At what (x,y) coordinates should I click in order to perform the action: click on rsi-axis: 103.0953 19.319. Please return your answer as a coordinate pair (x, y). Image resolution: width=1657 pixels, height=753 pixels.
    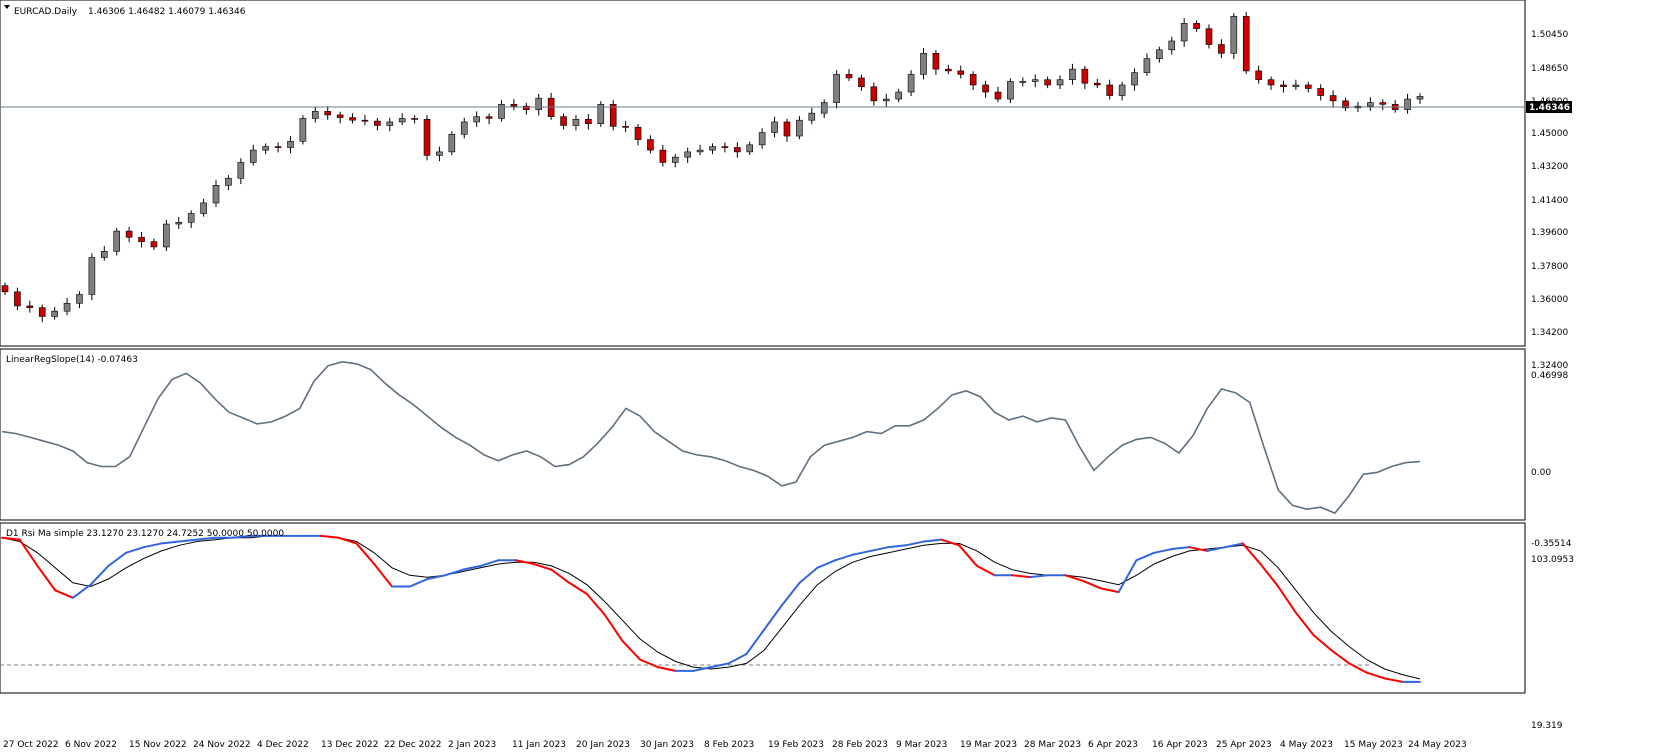
    Looking at the image, I should click on (1552, 643).